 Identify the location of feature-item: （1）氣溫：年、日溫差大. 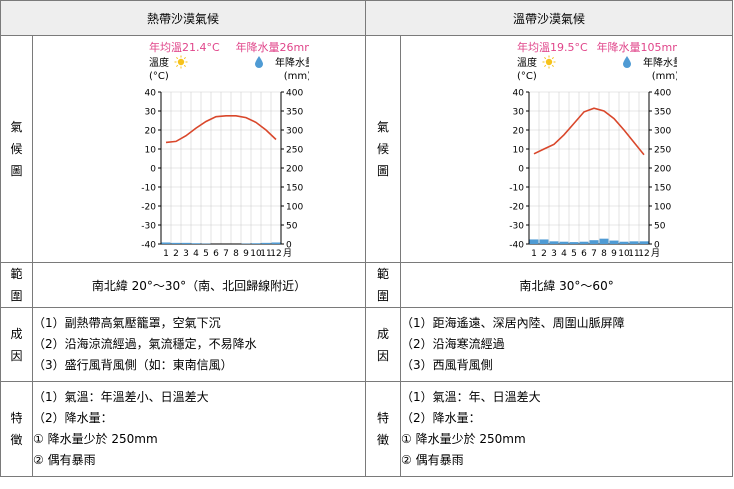
(471, 397).